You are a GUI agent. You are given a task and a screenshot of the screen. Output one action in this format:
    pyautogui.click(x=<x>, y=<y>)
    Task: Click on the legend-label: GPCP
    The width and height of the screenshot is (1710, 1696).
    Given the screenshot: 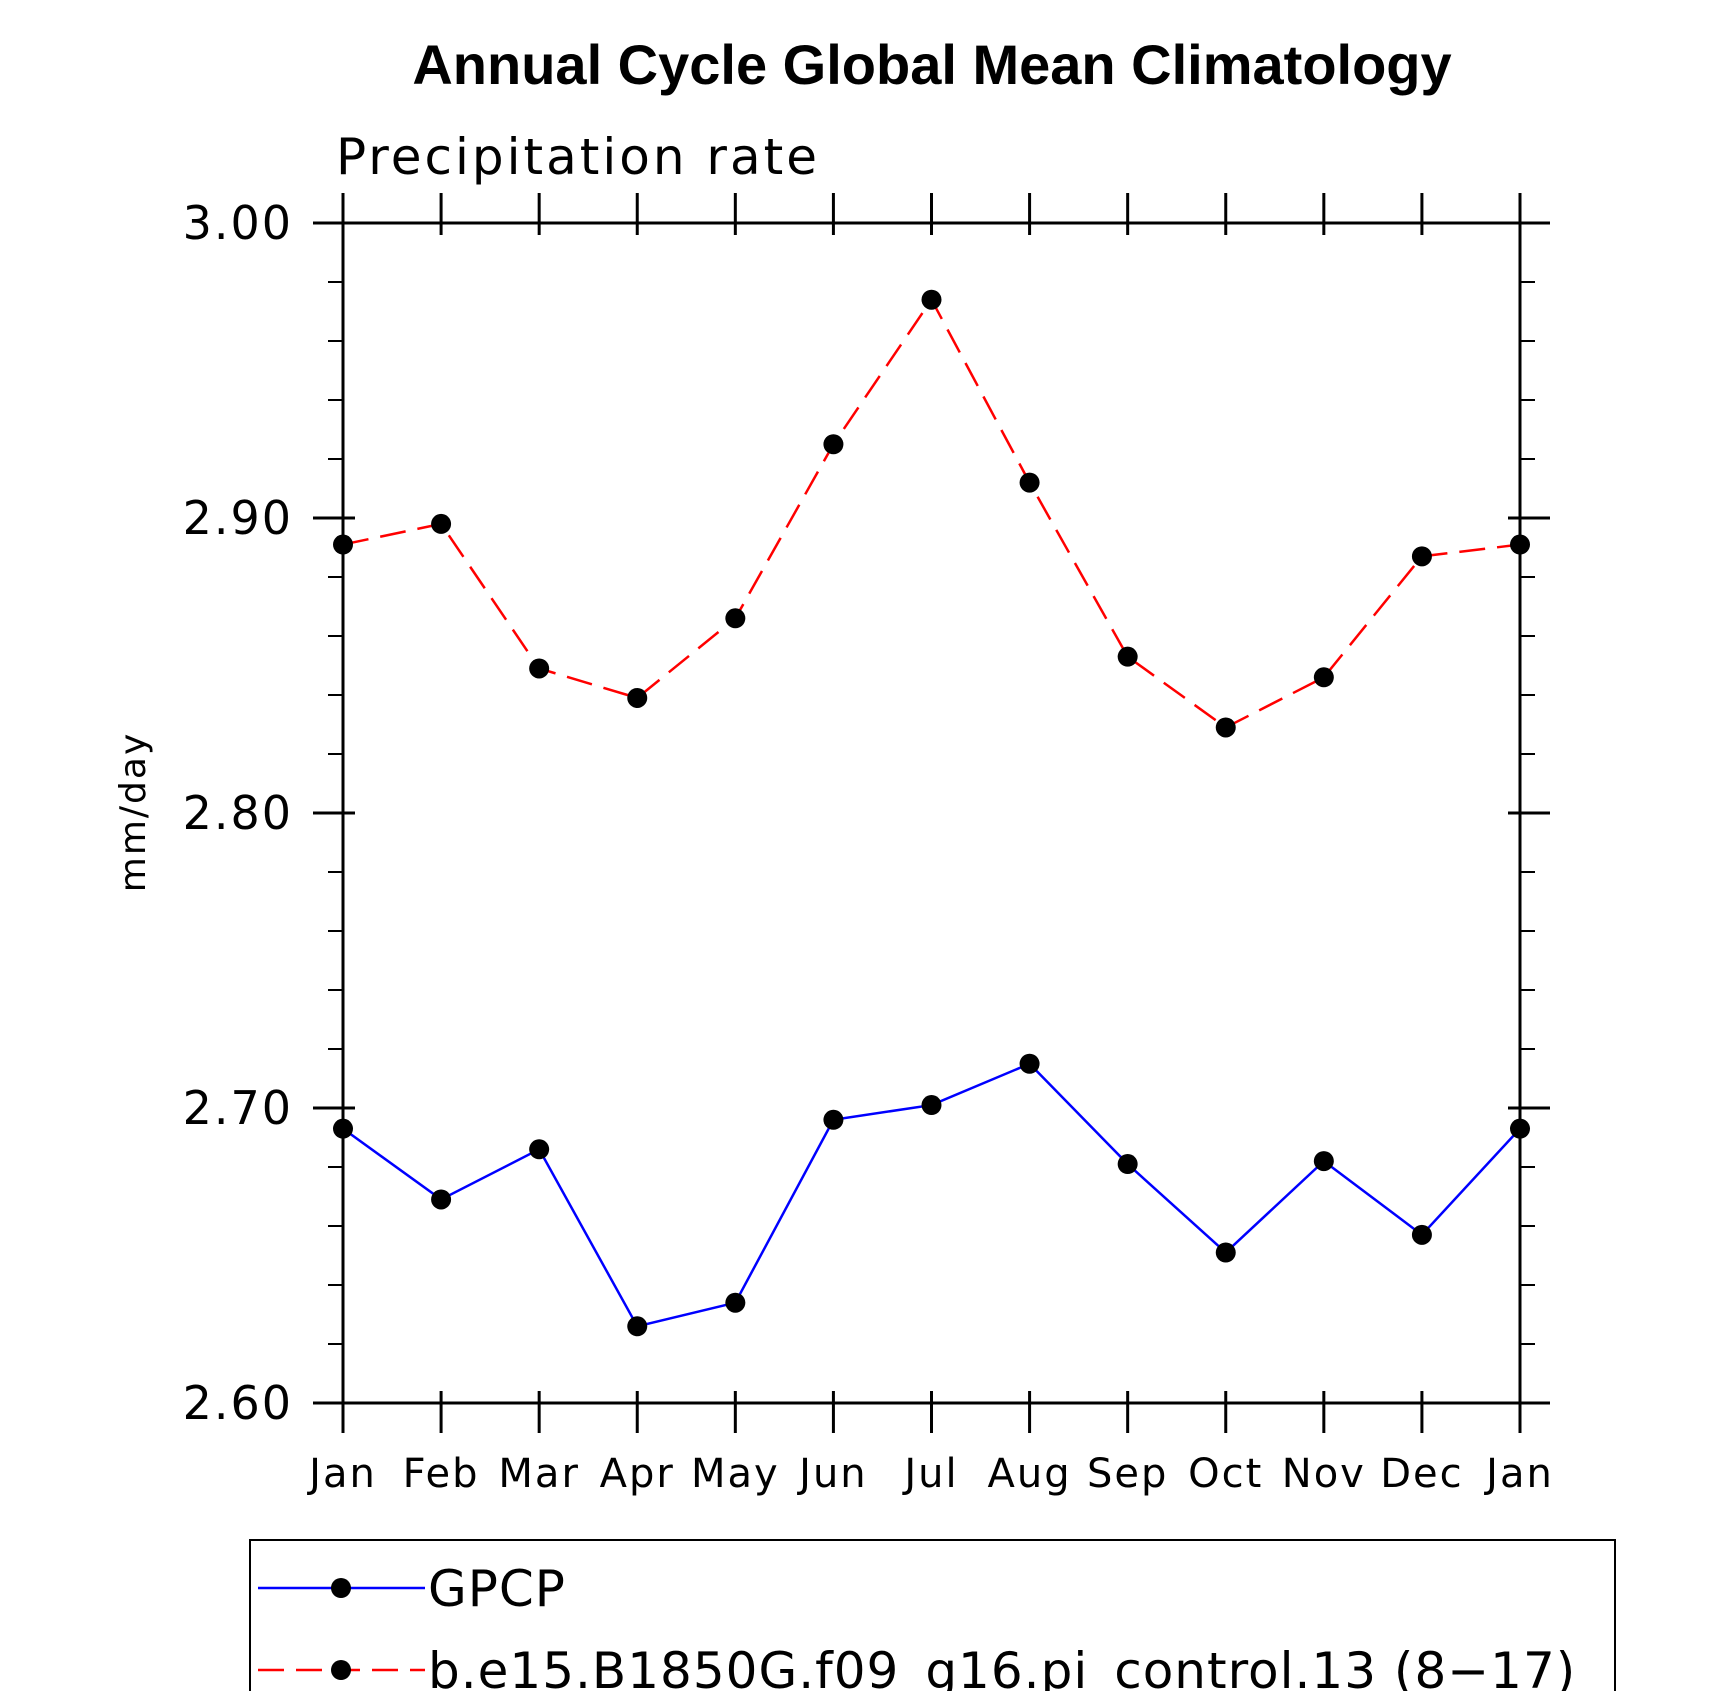 What is the action you would take?
    pyautogui.click(x=497, y=1589)
    